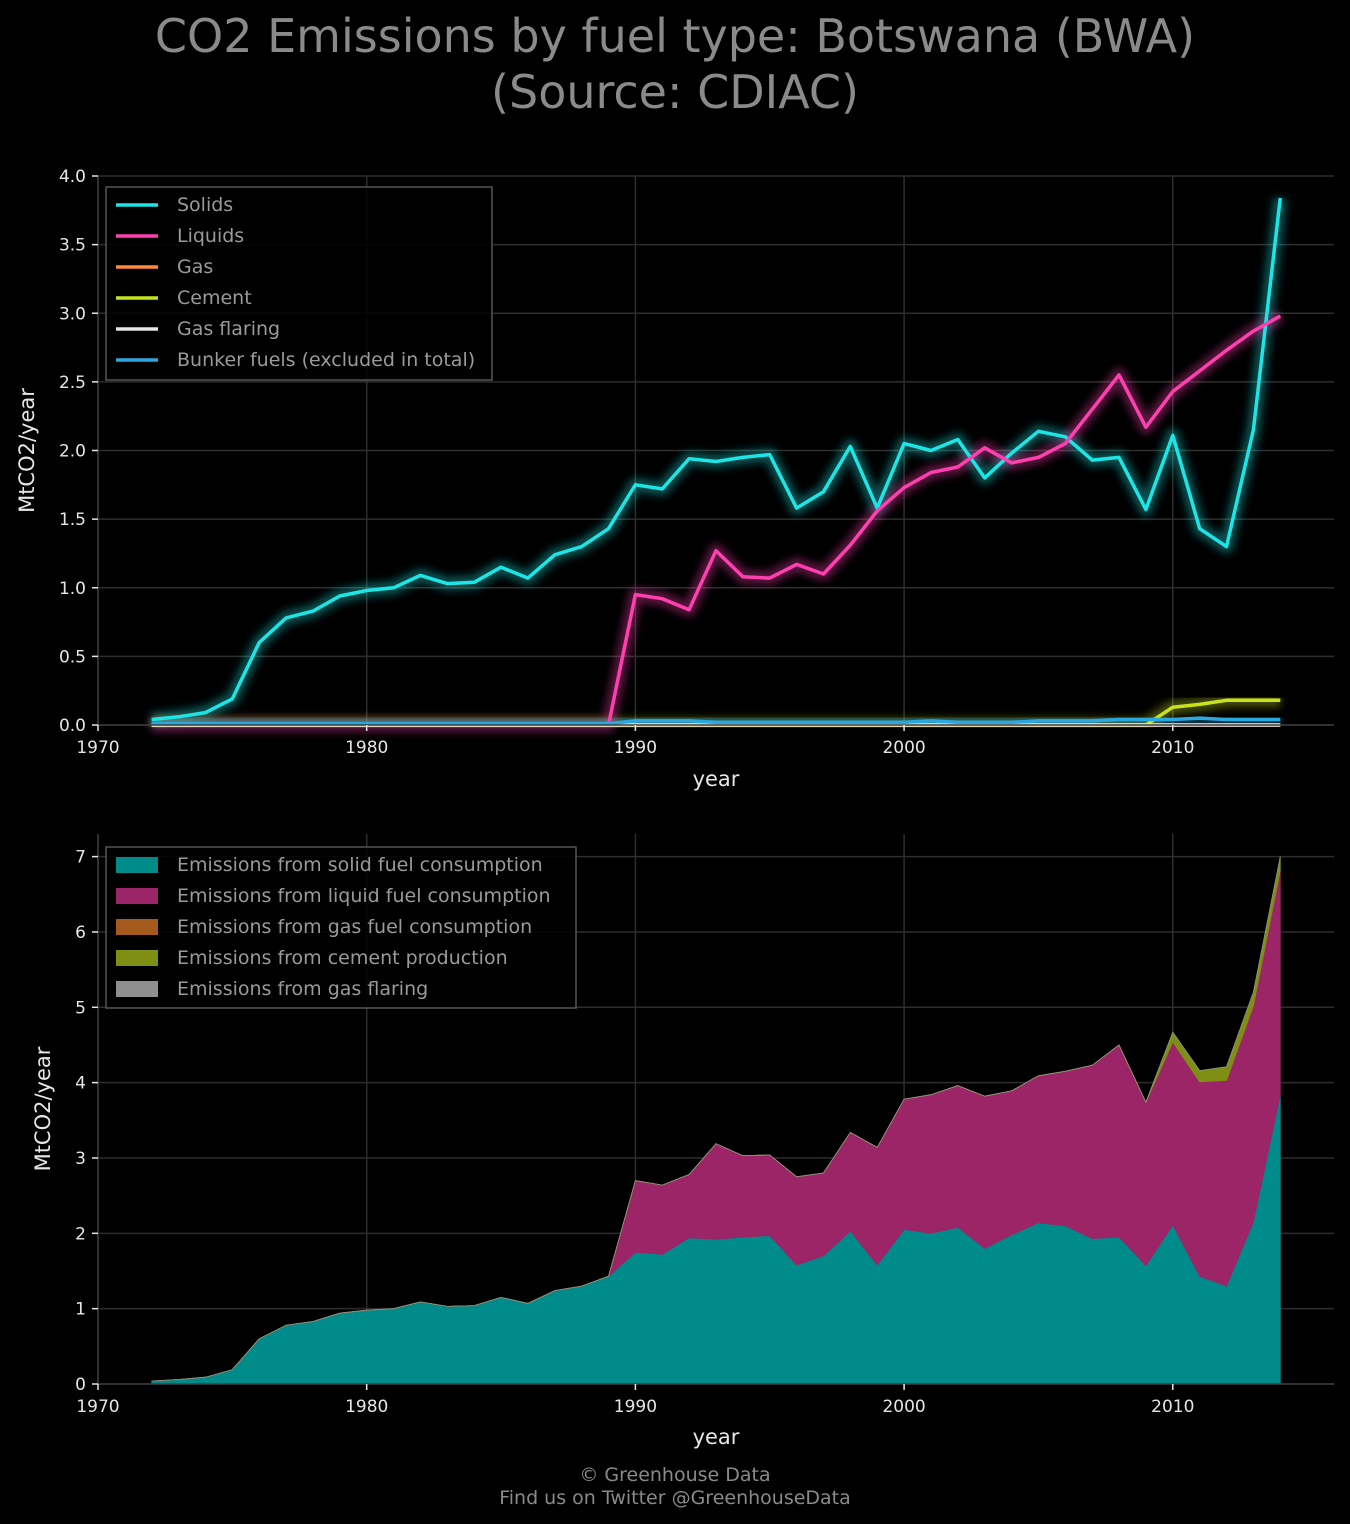 The height and width of the screenshot is (1524, 1350). I want to click on legend-label-gas-flaring: Gas flaring, so click(228, 329).